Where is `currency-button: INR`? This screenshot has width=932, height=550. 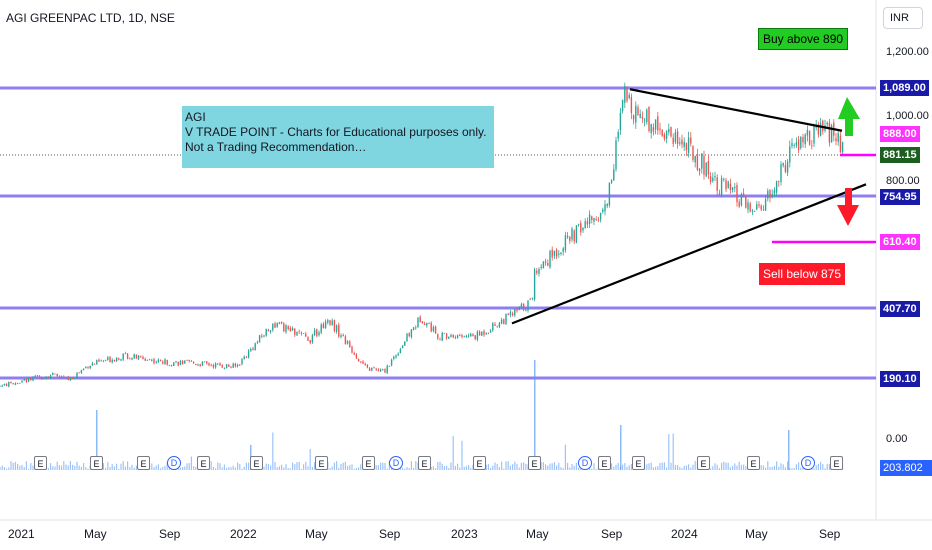
currency-button: INR is located at coordinates (903, 18).